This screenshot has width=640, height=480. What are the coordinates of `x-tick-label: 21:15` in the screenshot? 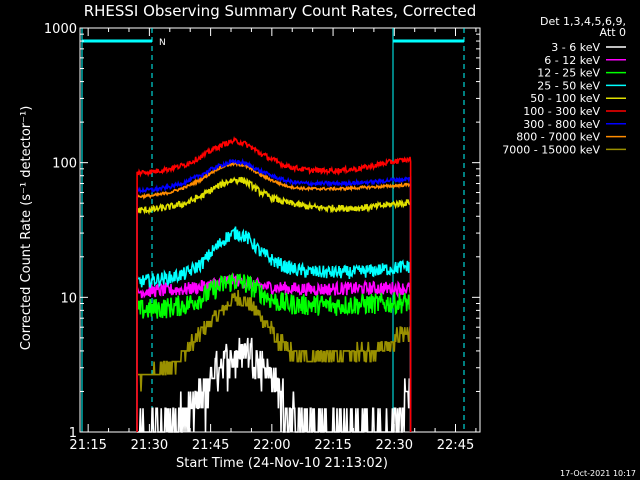 It's located at (87, 445).